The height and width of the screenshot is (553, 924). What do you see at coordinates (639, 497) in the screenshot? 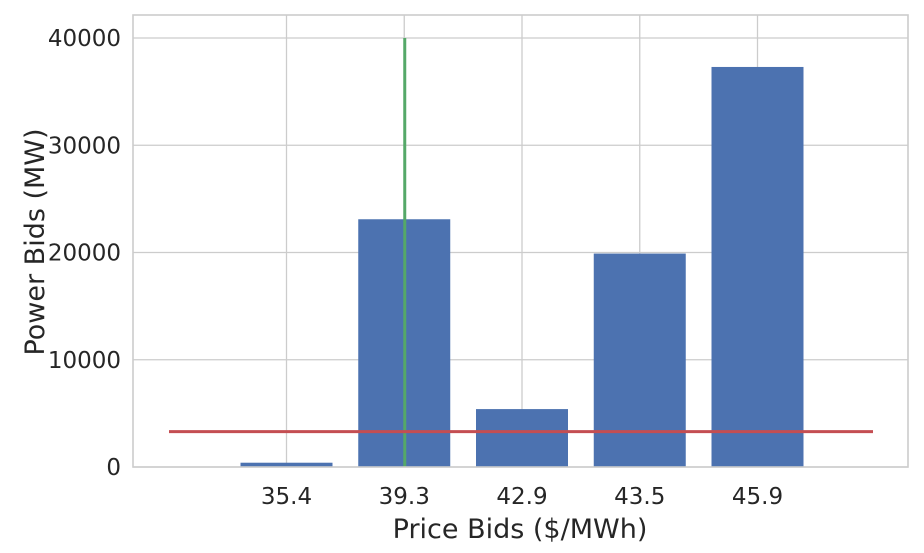
I see `x-tick-label: 43.5` at bounding box center [639, 497].